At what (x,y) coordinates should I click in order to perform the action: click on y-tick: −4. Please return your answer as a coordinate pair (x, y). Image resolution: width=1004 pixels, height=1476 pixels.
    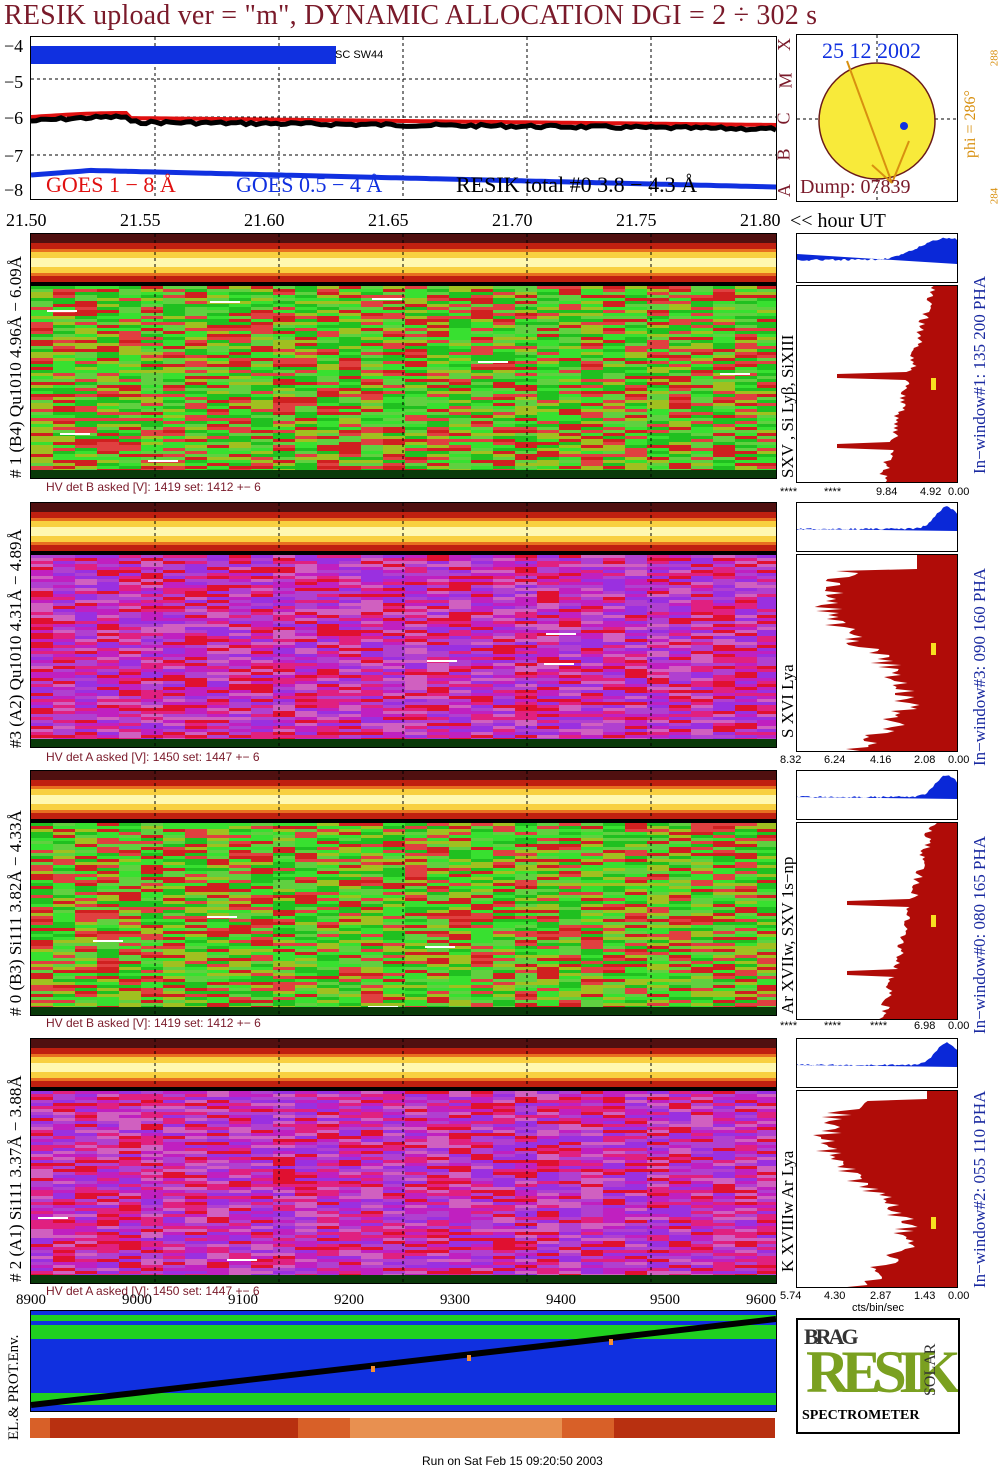
    Looking at the image, I should click on (14, 46).